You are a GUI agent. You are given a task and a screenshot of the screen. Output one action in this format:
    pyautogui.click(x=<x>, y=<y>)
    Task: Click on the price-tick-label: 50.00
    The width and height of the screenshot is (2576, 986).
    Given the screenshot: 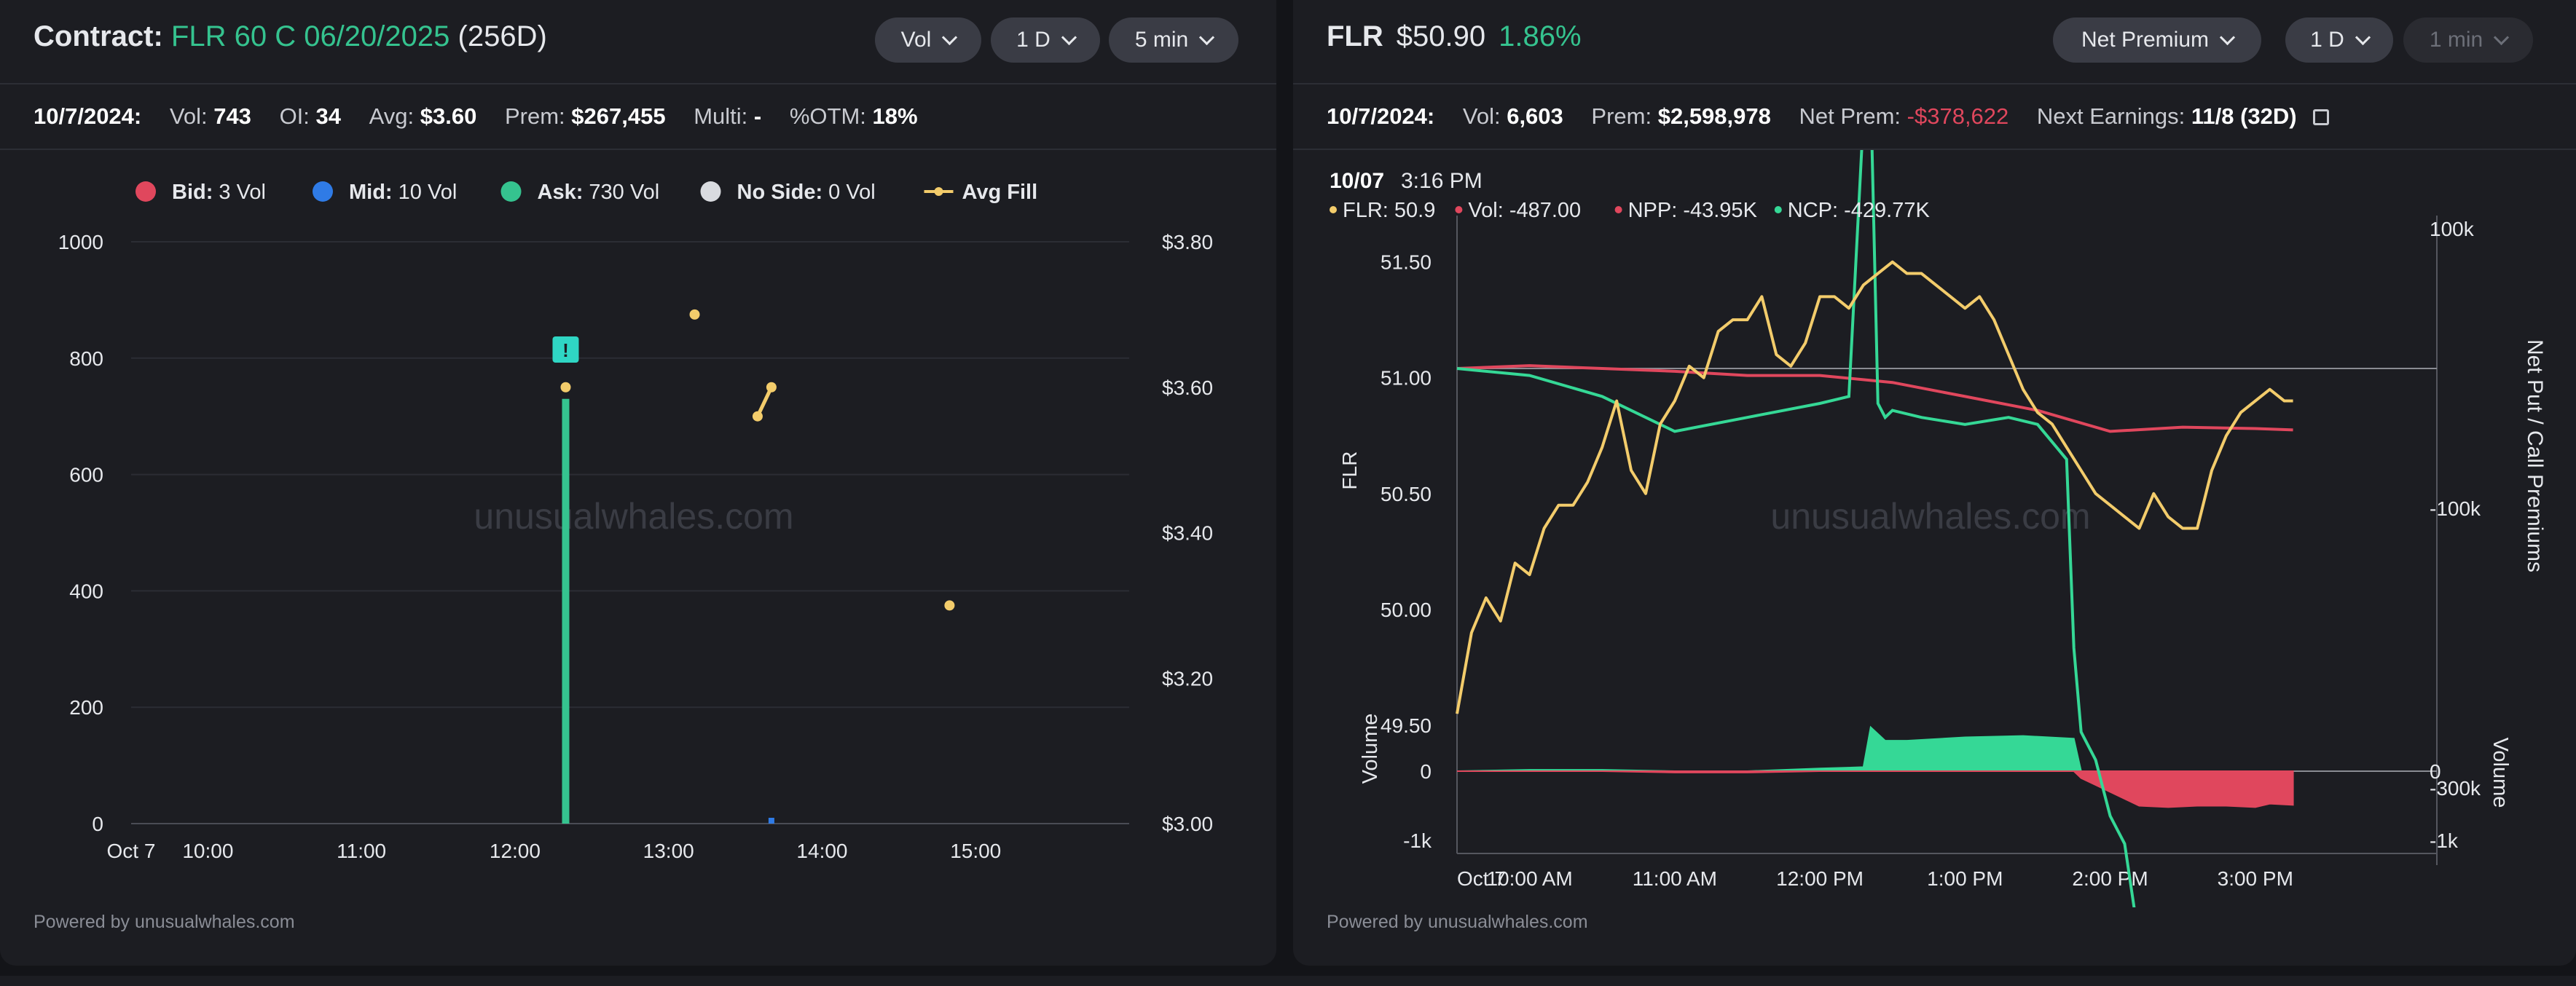 What is the action you would take?
    pyautogui.click(x=1406, y=610)
    